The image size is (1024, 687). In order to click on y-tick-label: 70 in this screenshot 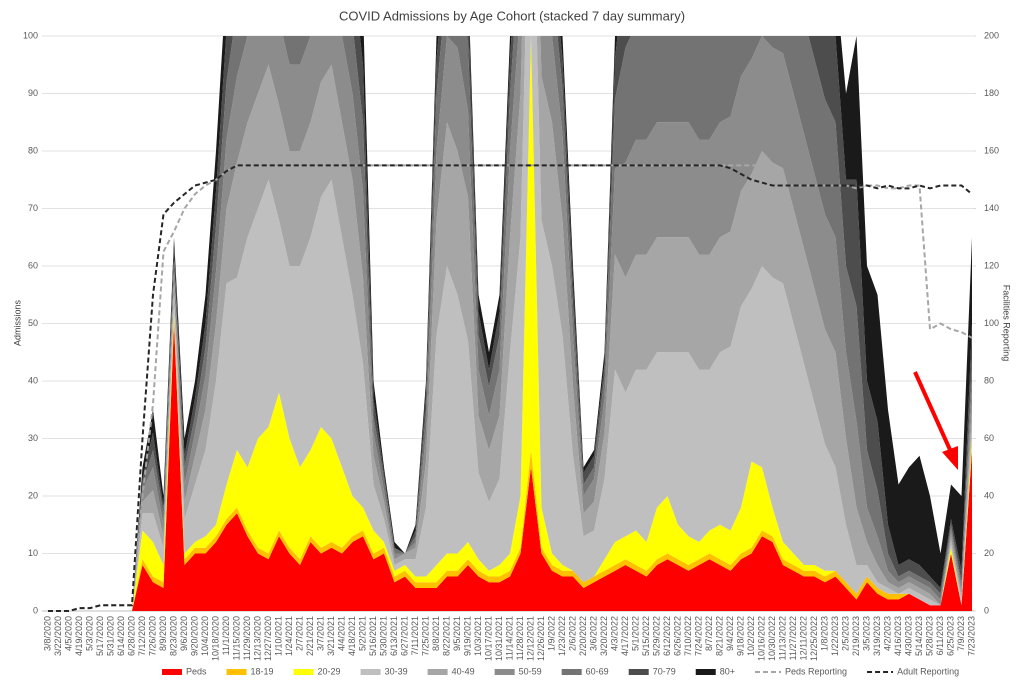, I will do `click(33, 208)`.